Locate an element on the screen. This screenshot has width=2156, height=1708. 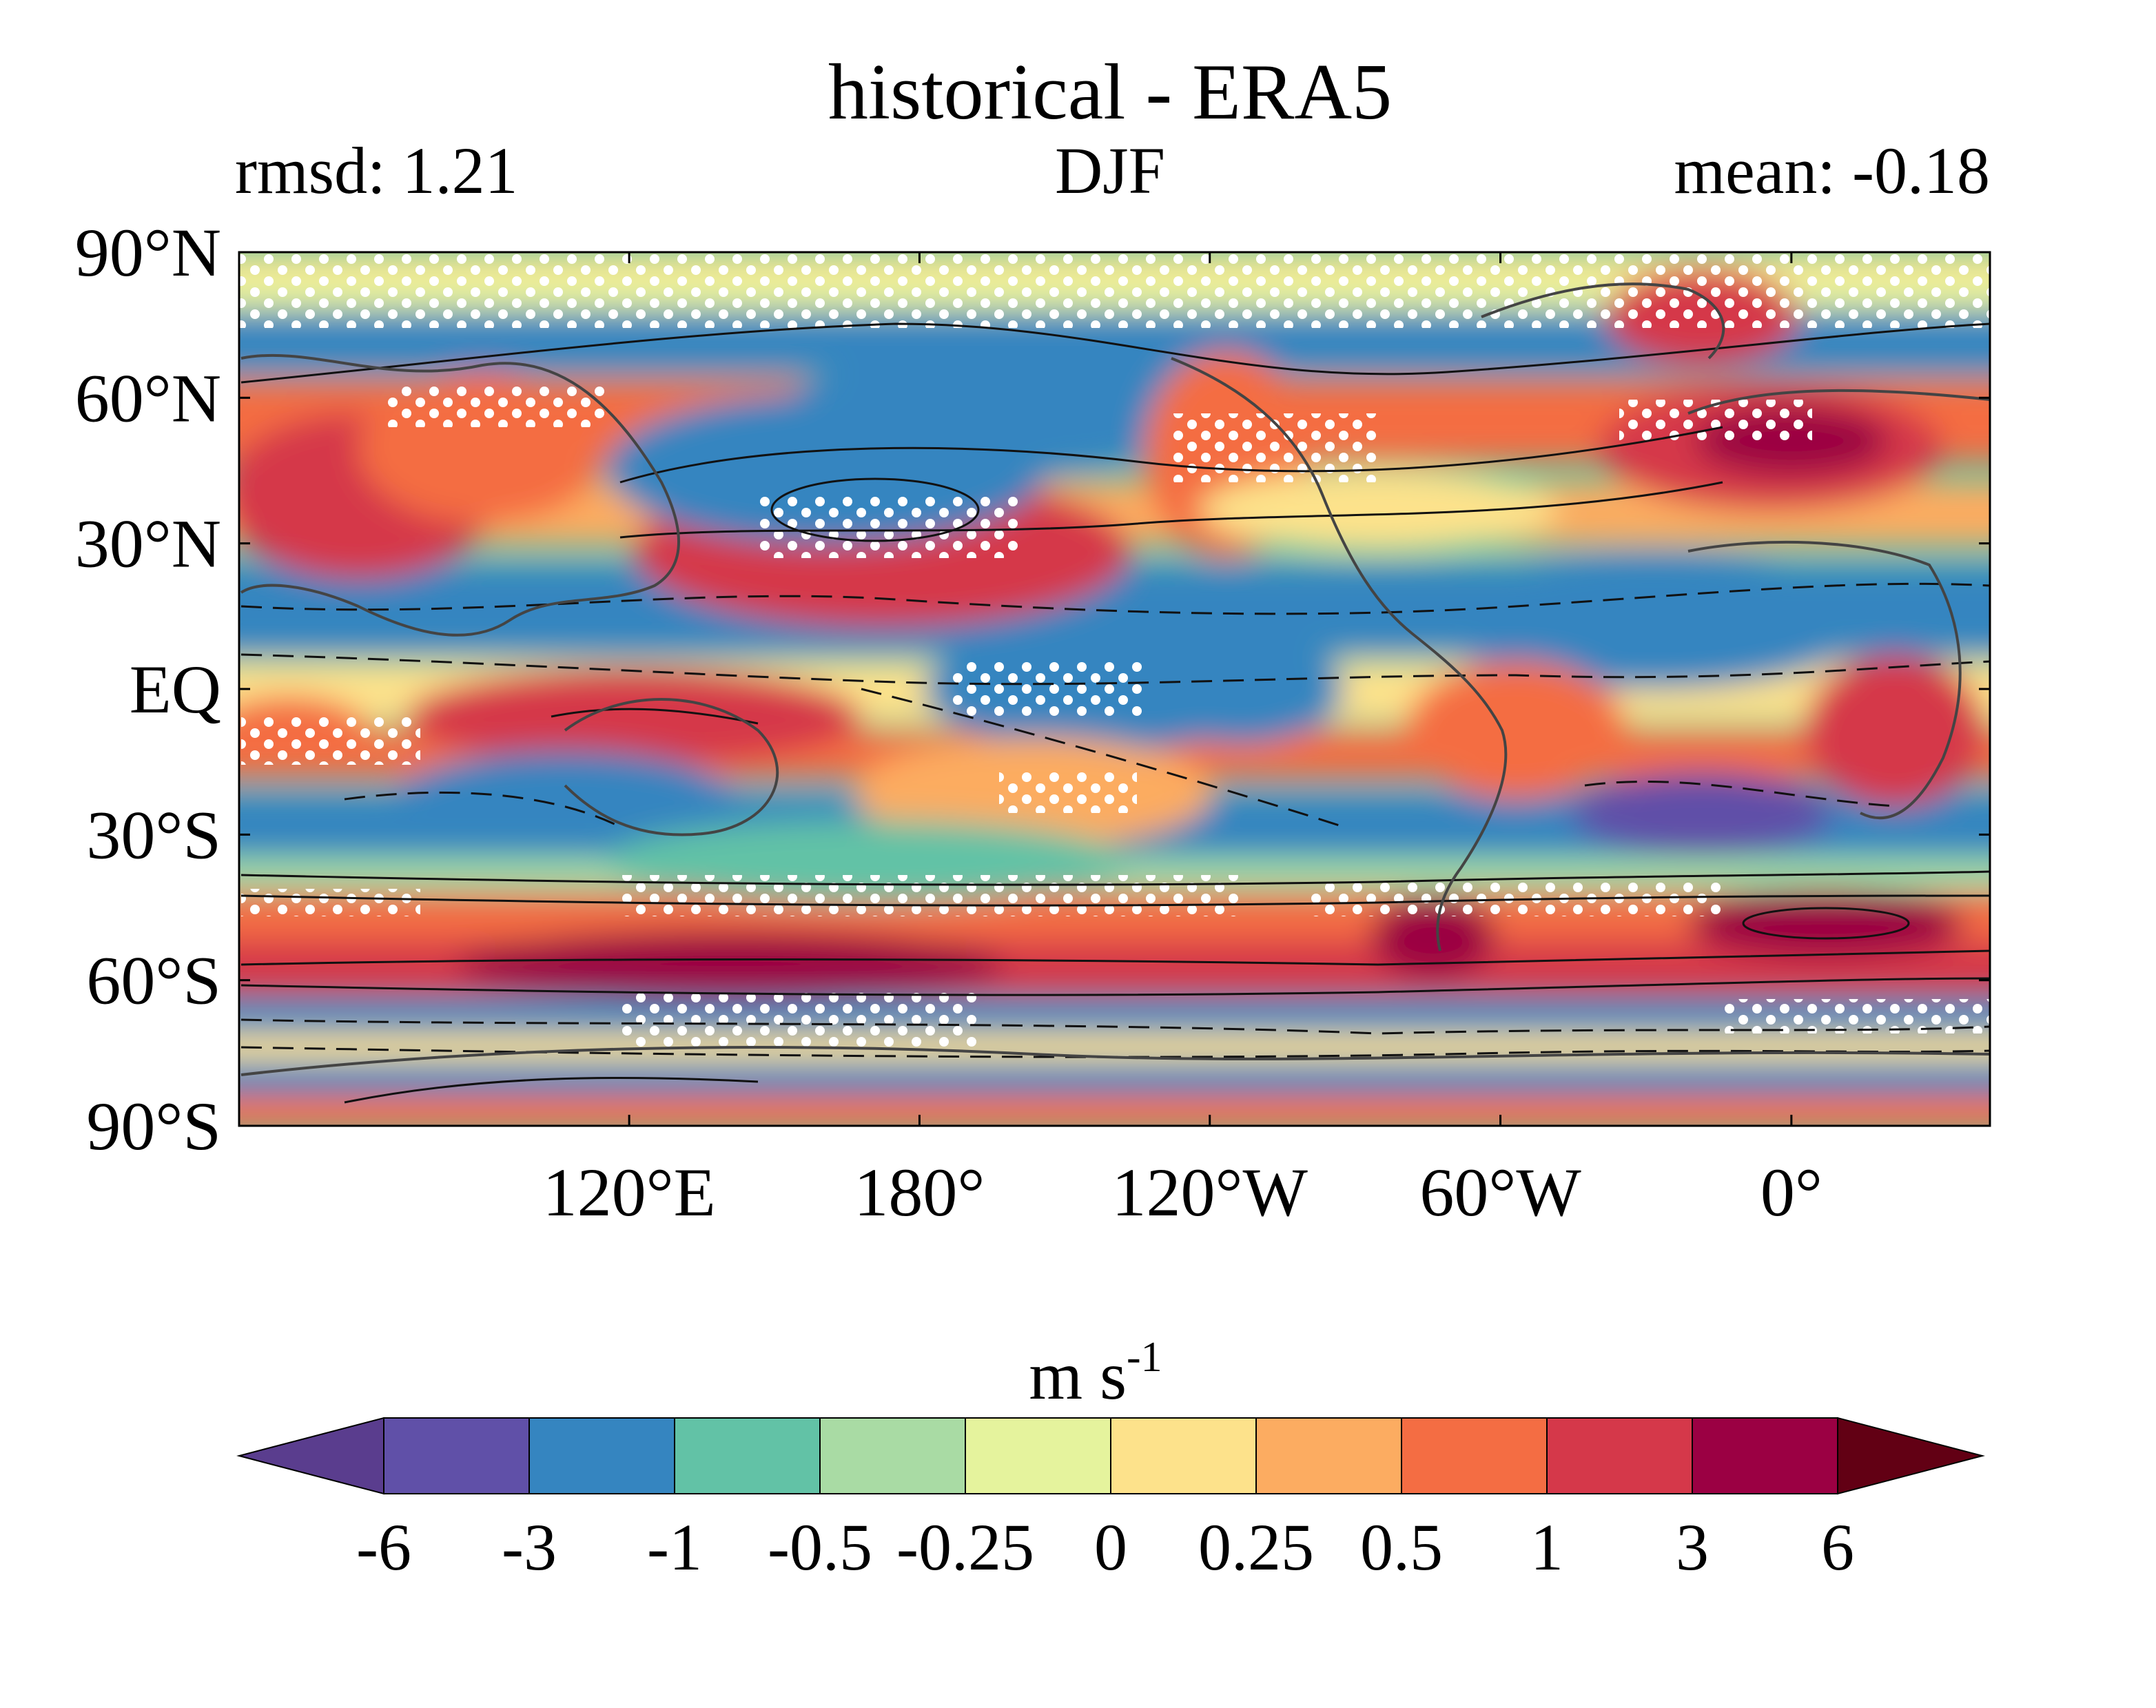
lon-tick-label: 0° is located at coordinates (1791, 1192).